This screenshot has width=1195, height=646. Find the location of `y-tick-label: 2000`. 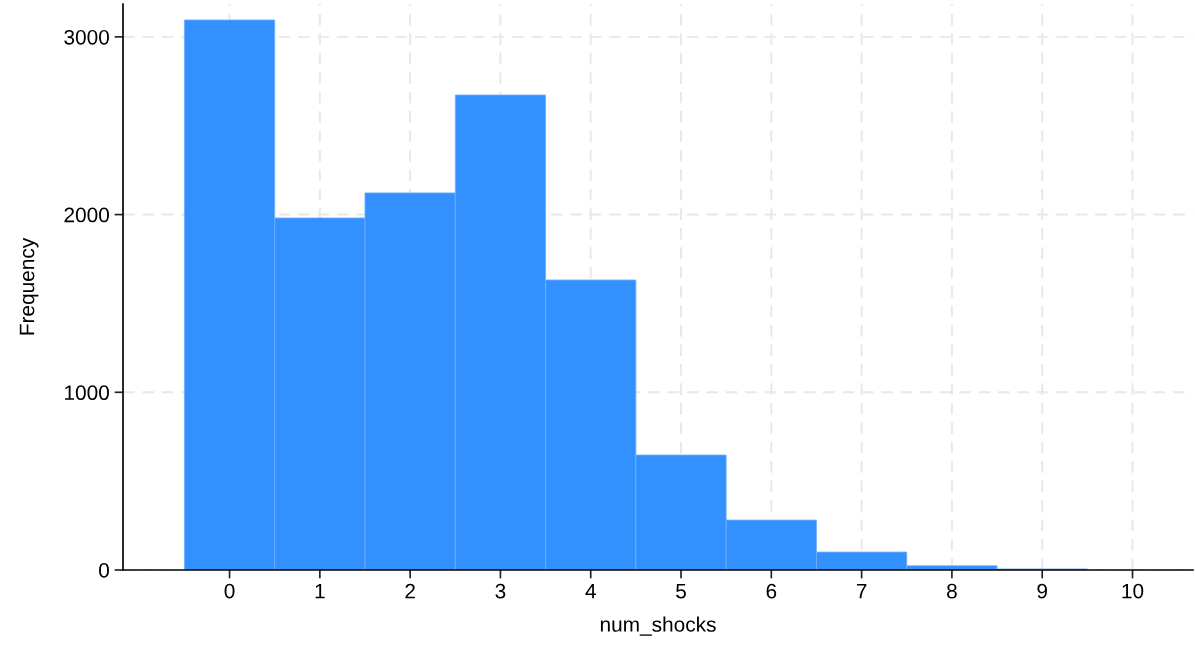

y-tick-label: 2000 is located at coordinates (86, 215).